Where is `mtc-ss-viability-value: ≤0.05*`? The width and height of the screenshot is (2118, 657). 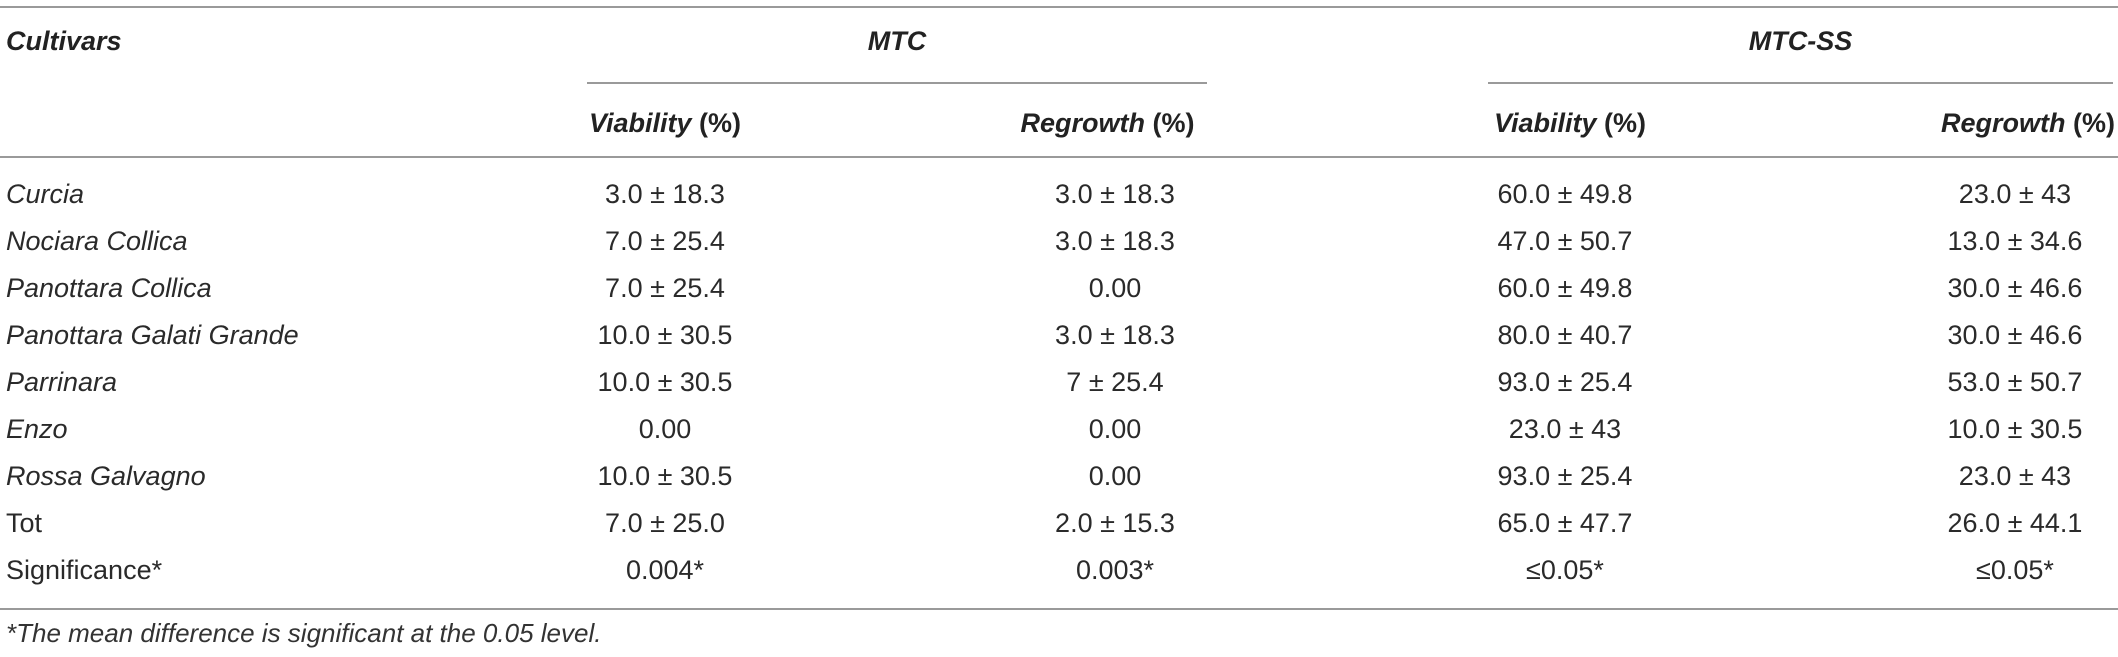 mtc-ss-viability-value: ≤0.05* is located at coordinates (1565, 570).